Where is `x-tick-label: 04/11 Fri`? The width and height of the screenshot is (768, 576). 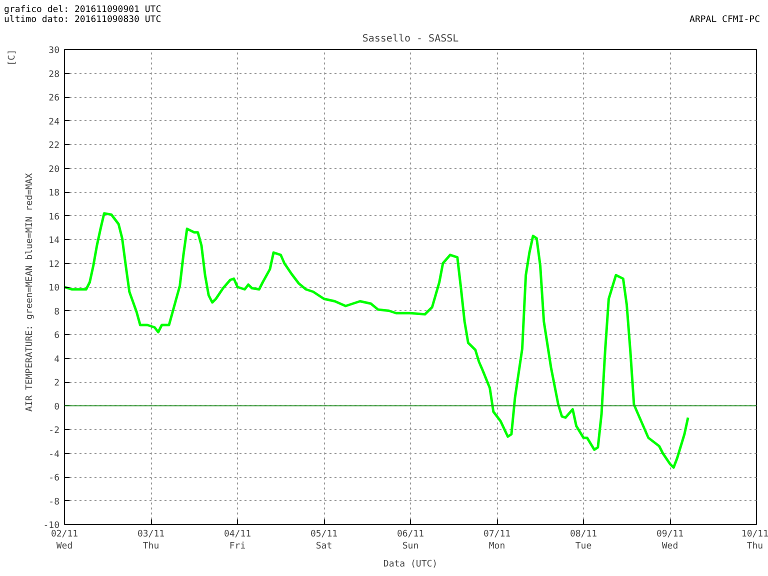
x-tick-label: 04/11 Fri is located at coordinates (238, 541).